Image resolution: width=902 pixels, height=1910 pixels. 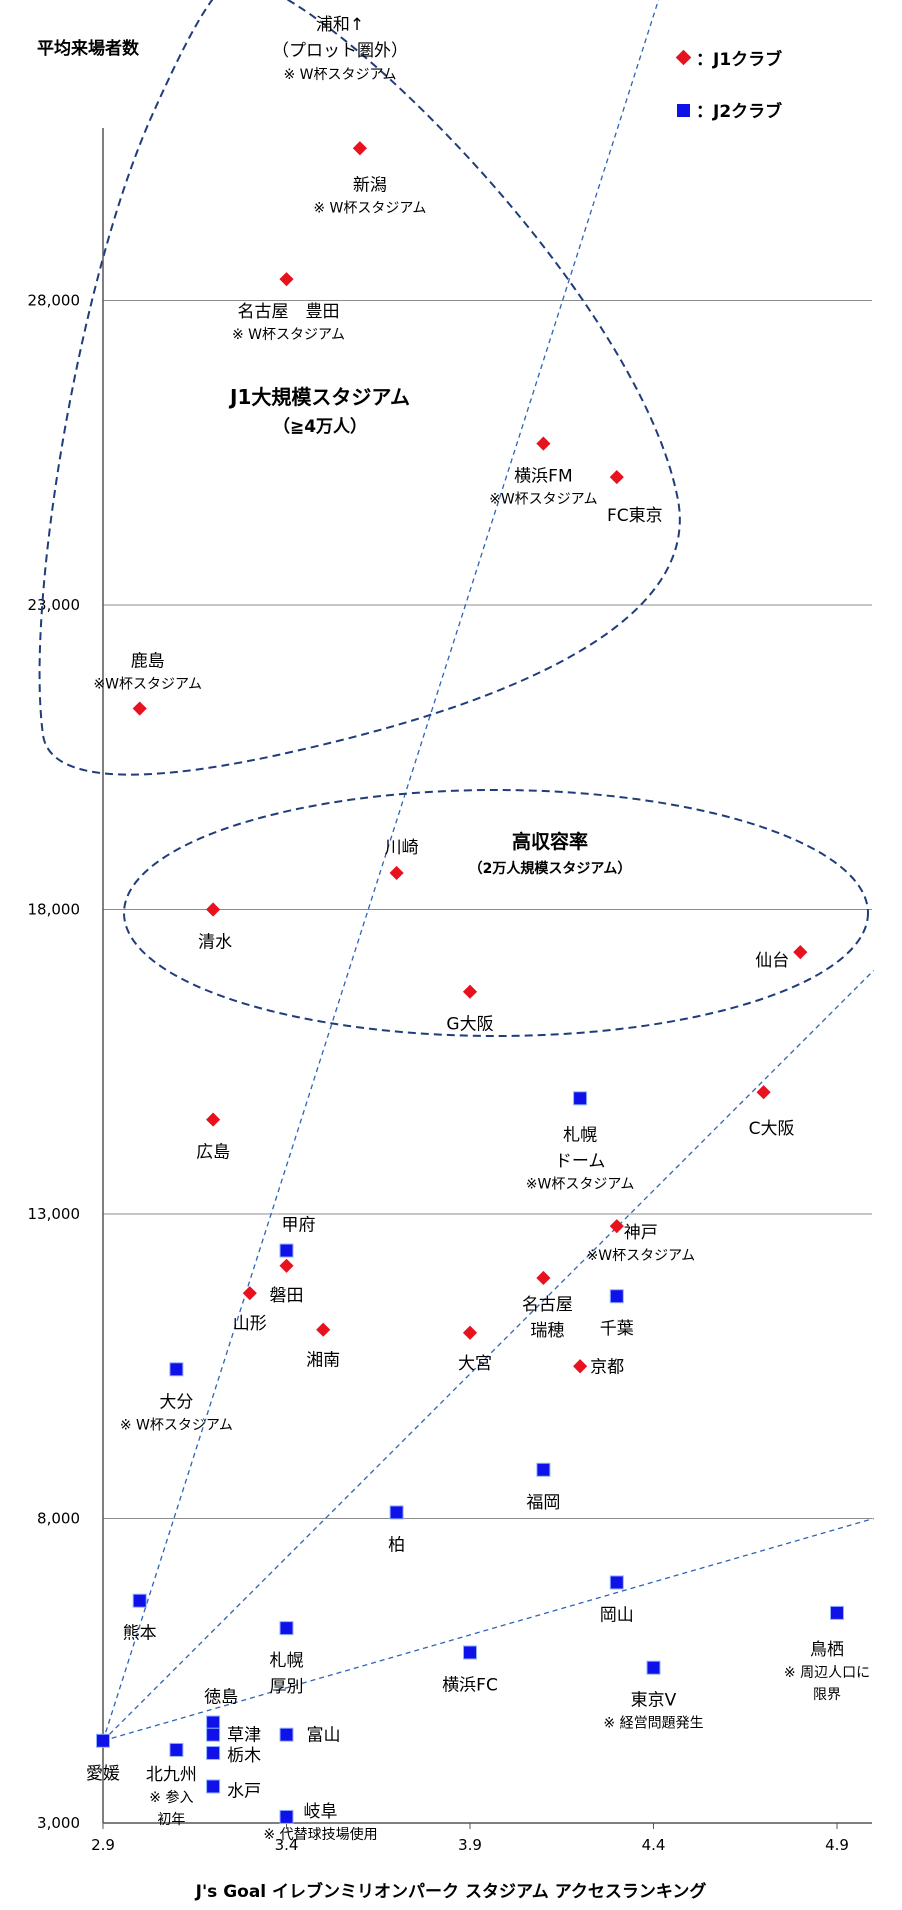 What do you see at coordinates (58, 1823) in the screenshot?
I see `y-tick-label: 3,000` at bounding box center [58, 1823].